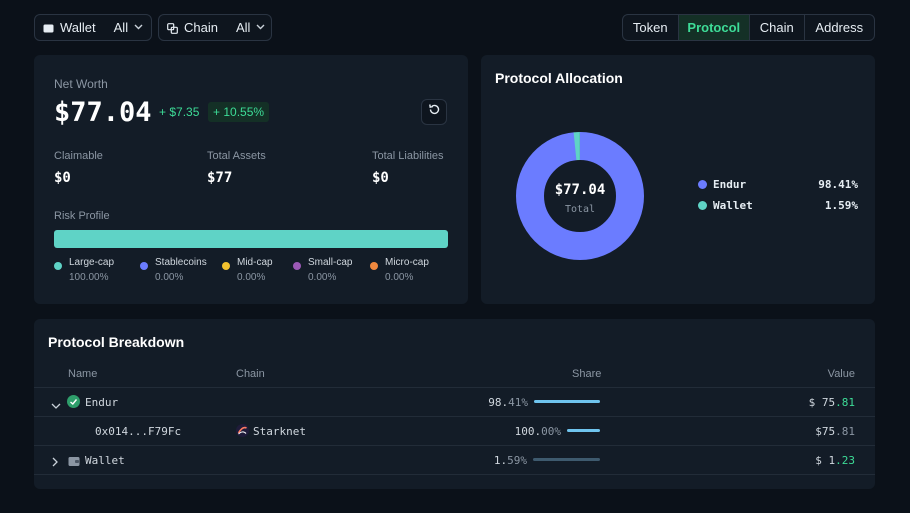  I want to click on table-row-address: 0x014...F79Fc Starknet 100.00% $75.81, so click(454, 431).